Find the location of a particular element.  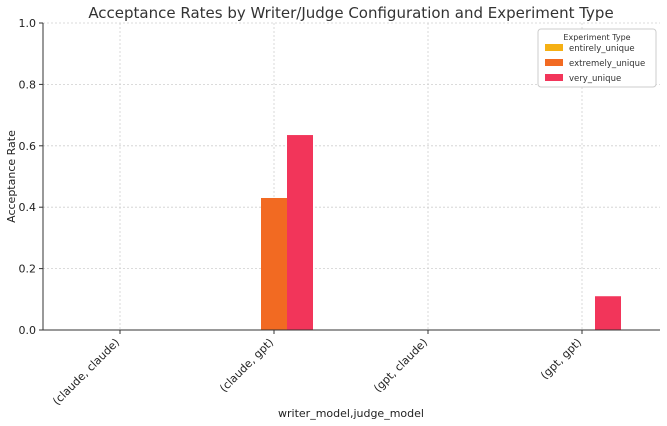

y-axis-label: Acceptance Rate is located at coordinates (11, 176).